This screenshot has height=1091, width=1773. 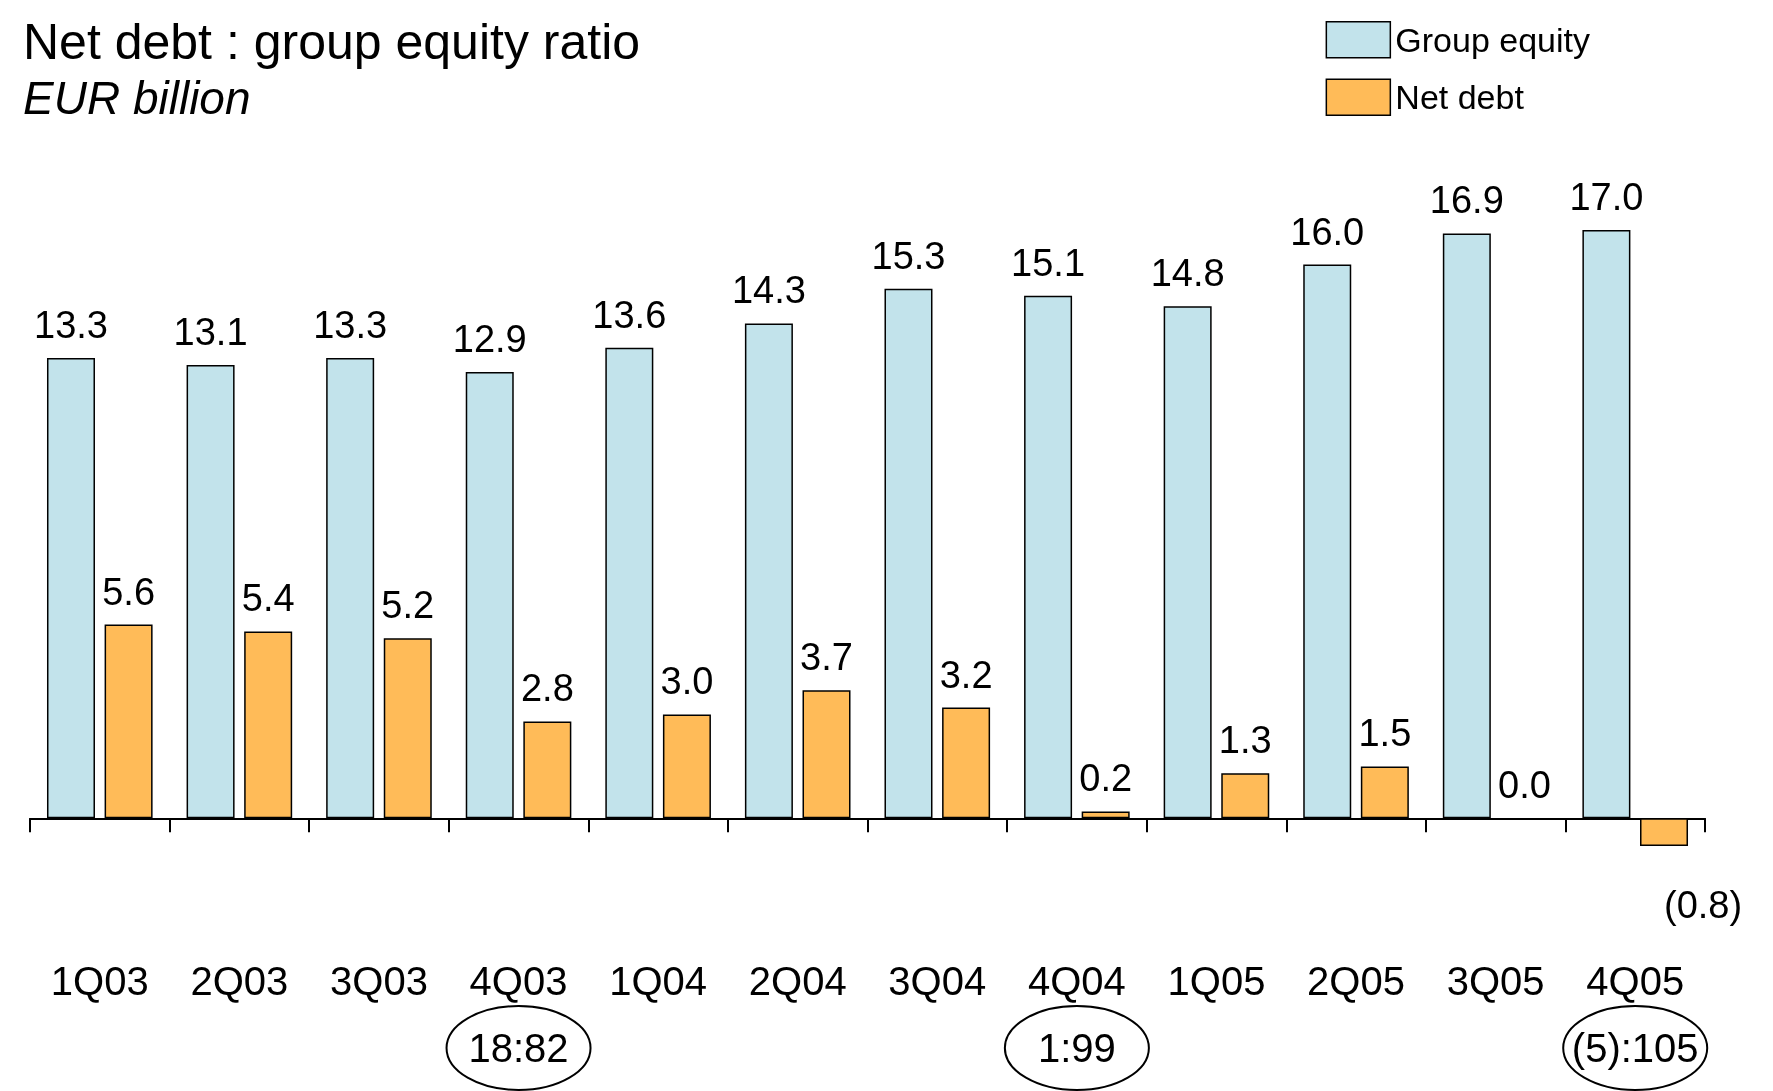 I want to click on x-tick-label: 1Q05, so click(x=1216, y=981).